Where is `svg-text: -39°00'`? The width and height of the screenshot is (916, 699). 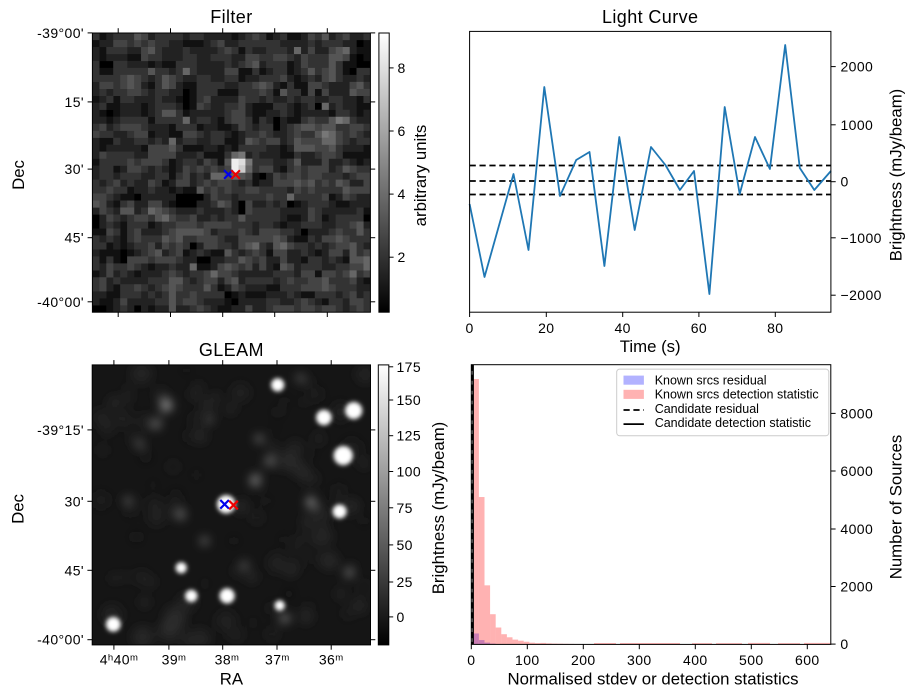 svg-text: -39°00' is located at coordinates (60, 33).